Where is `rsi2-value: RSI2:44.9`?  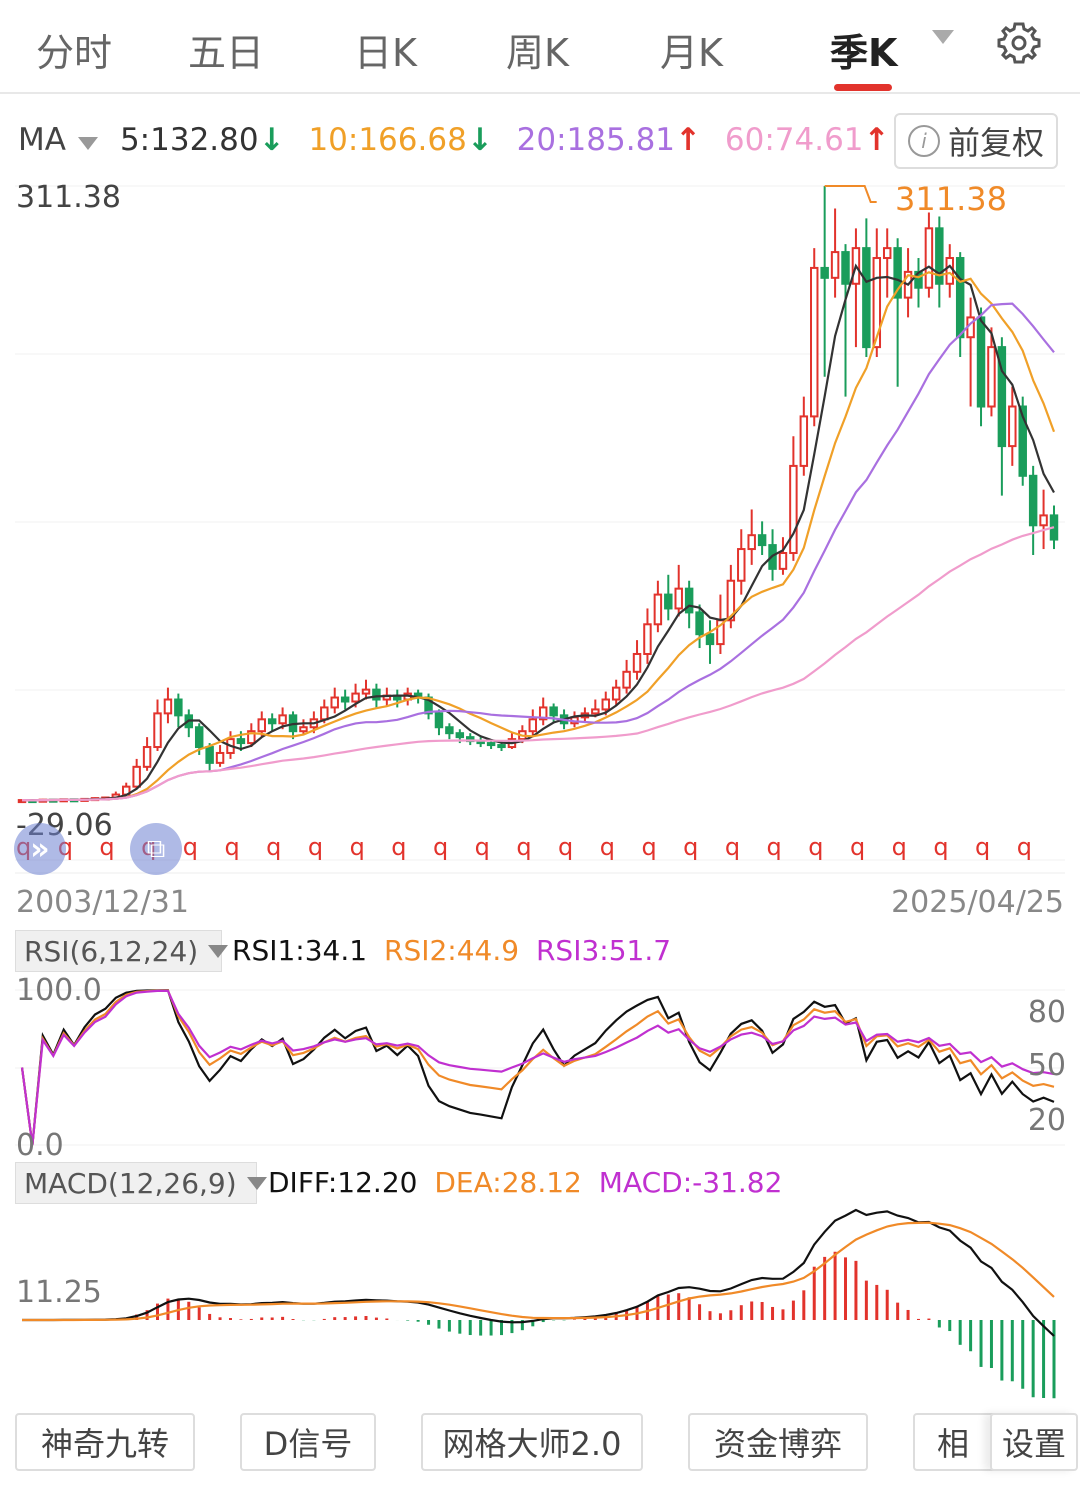 rsi2-value: RSI2:44.9 is located at coordinates (451, 950).